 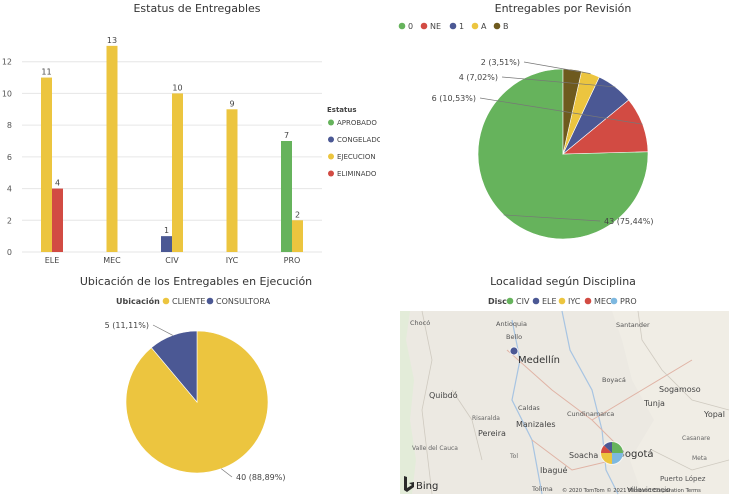 What do you see at coordinates (410, 26) in the screenshot?
I see `revision-legend-label: 0` at bounding box center [410, 26].